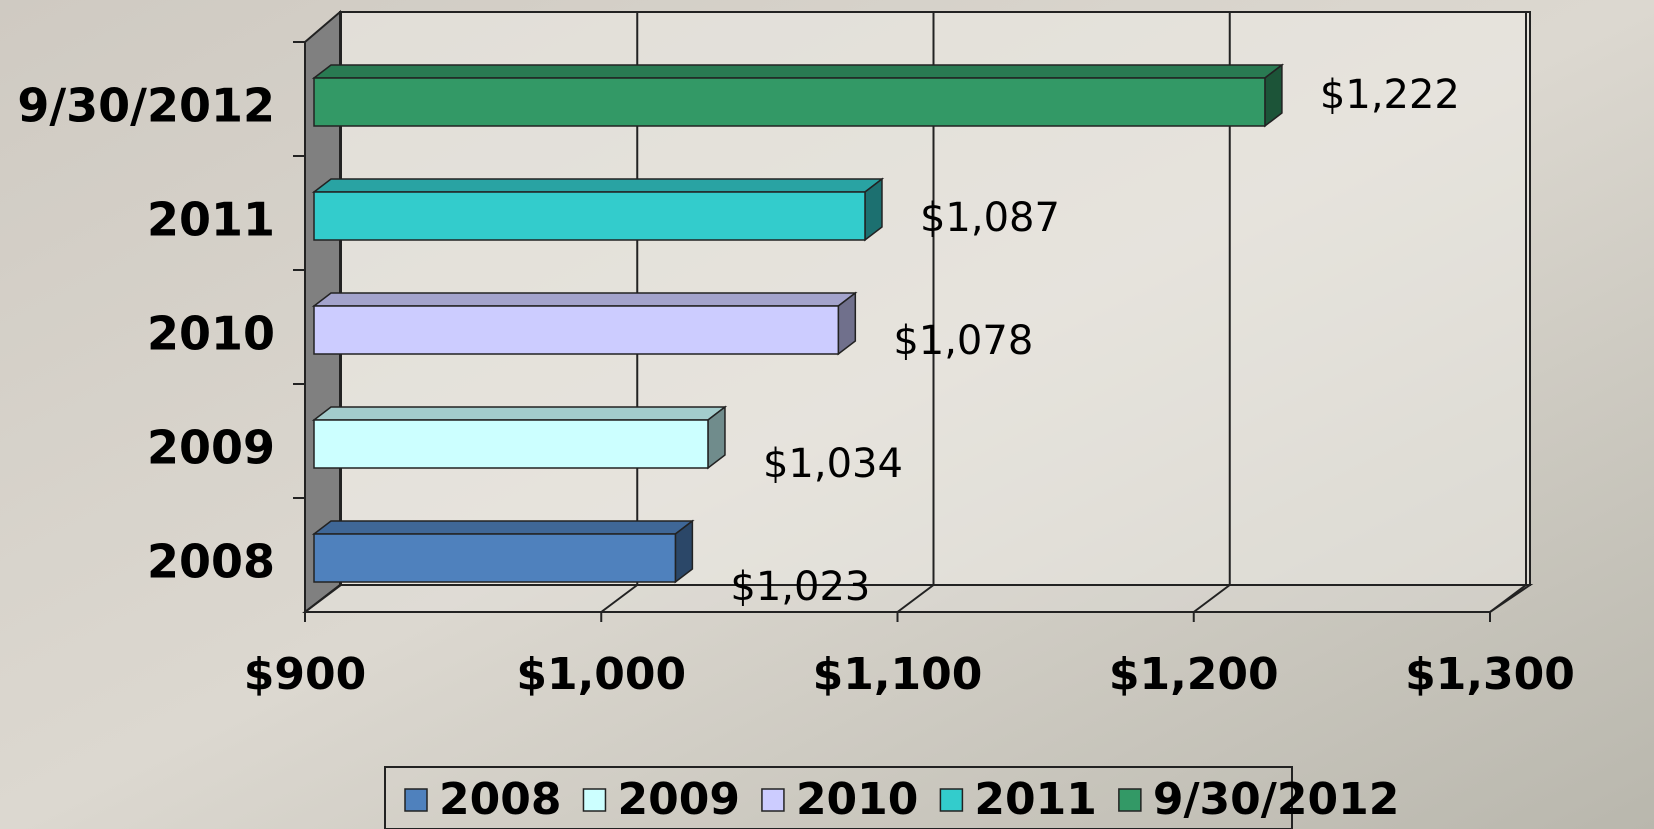  Describe the element at coordinates (211, 562) in the screenshot. I see `y-tick-label: 2008` at that location.